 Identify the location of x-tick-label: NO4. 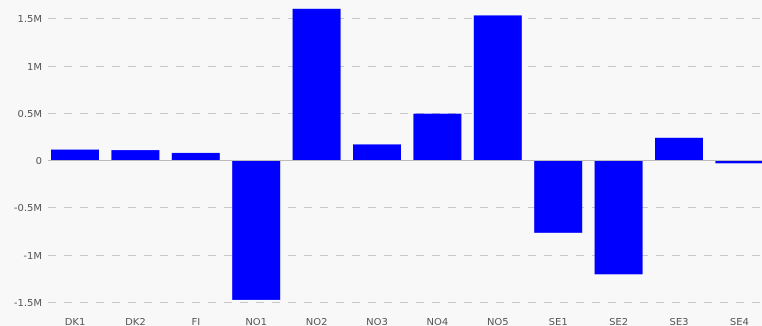
(438, 321).